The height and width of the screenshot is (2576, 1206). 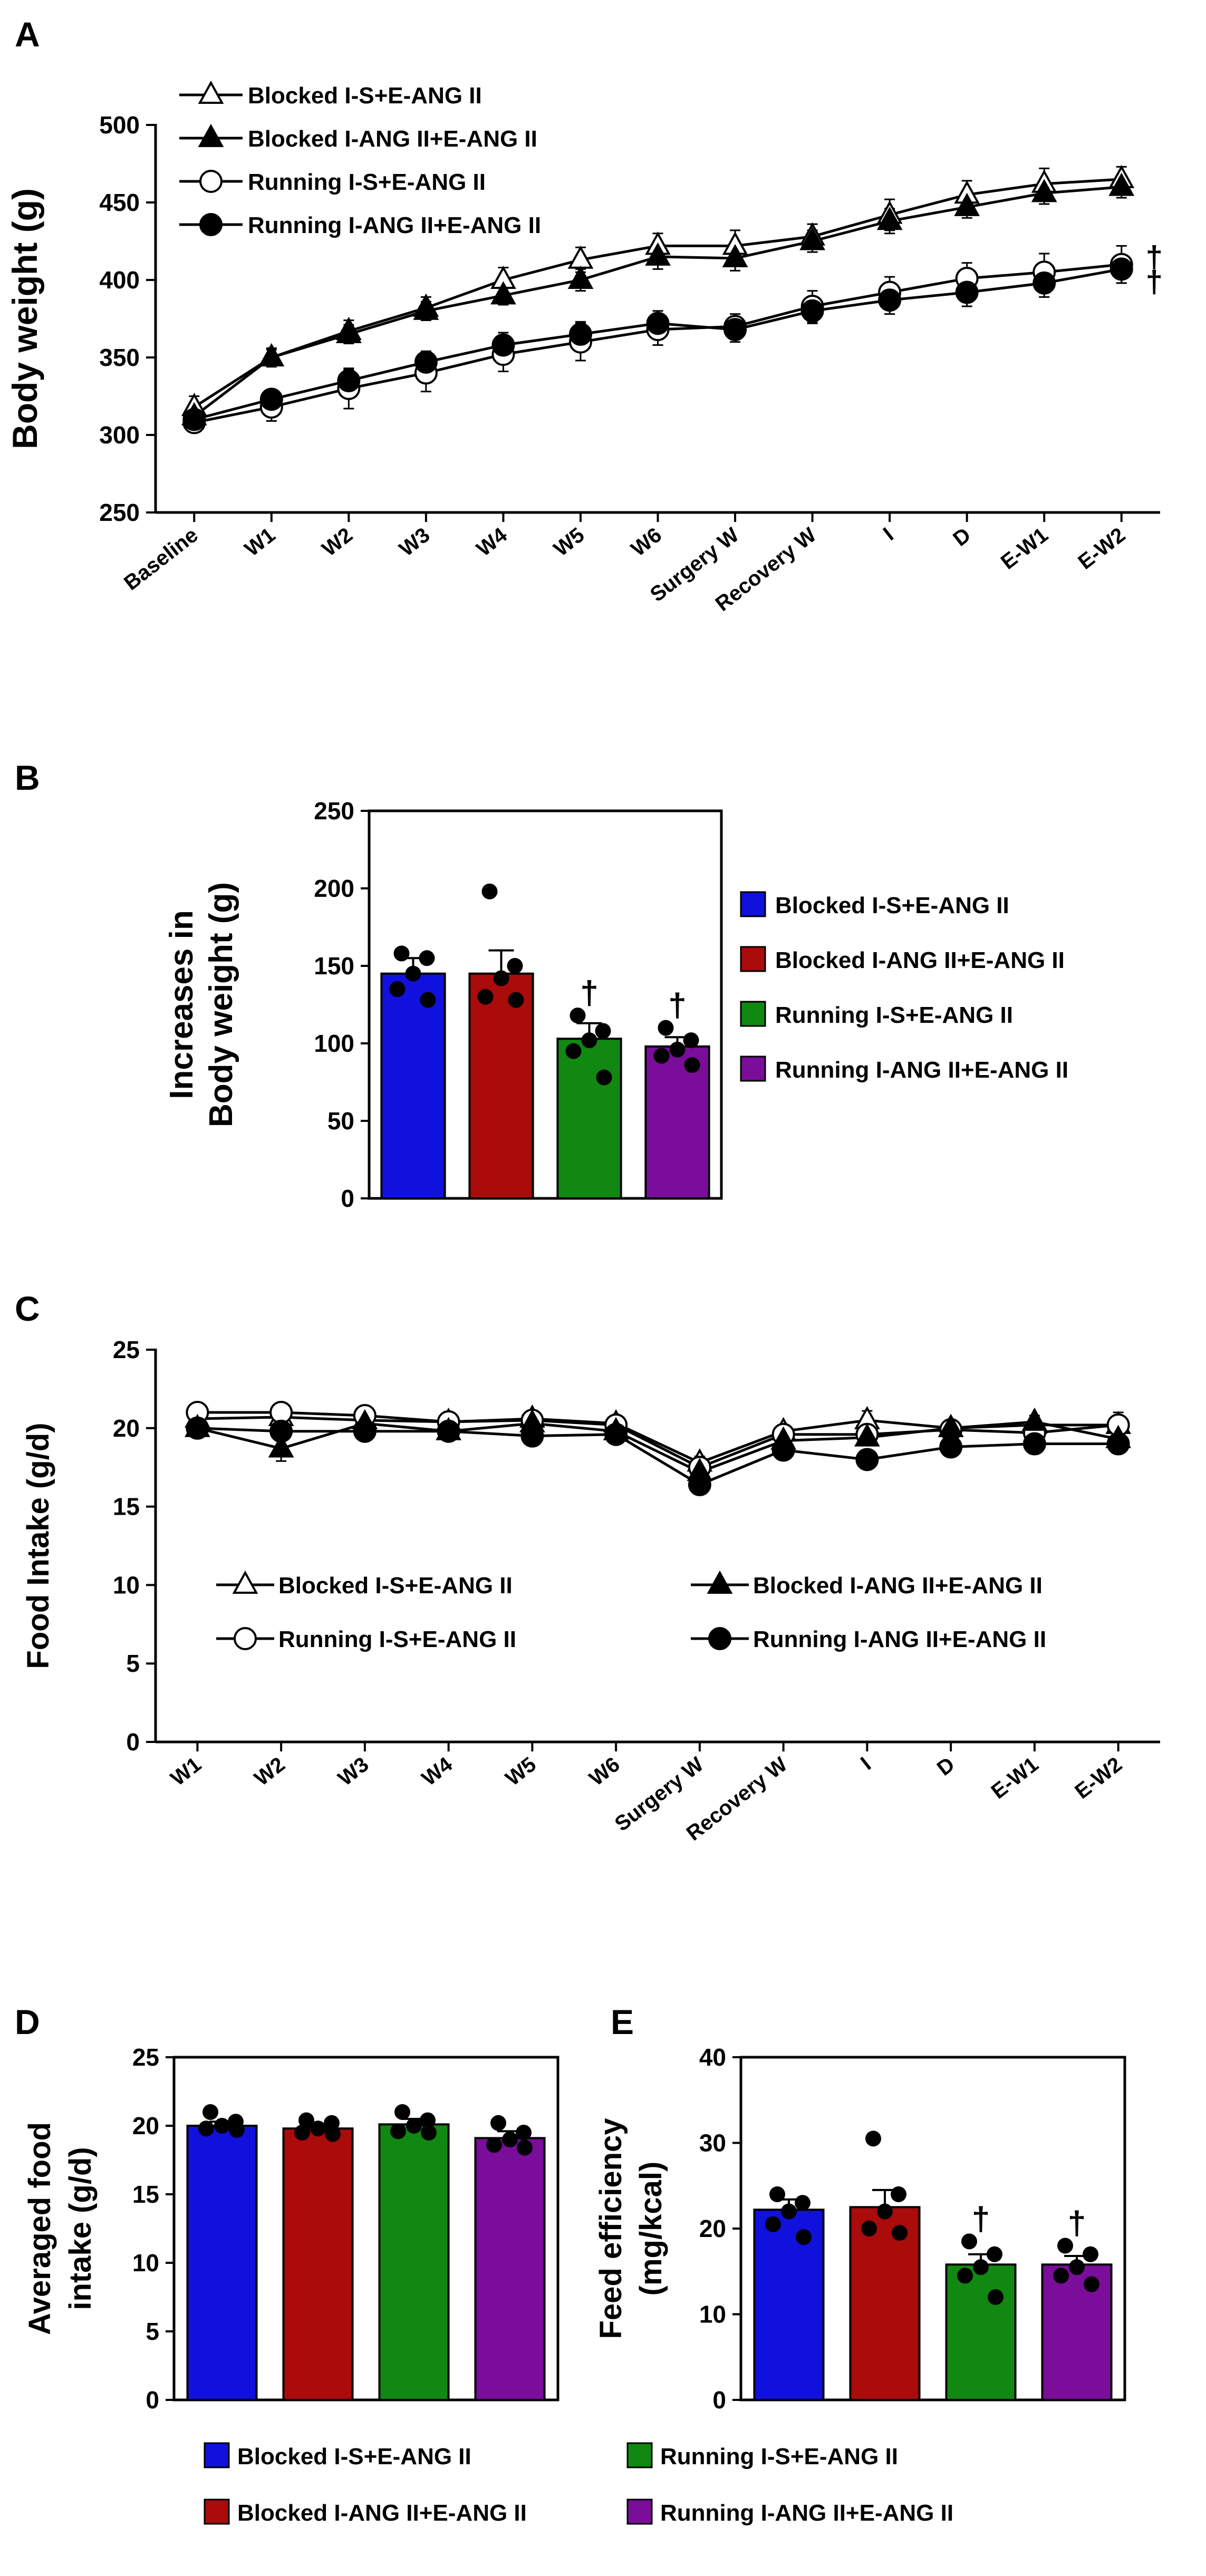 What do you see at coordinates (126, 1585) in the screenshot?
I see `y-tick-label: 10` at bounding box center [126, 1585].